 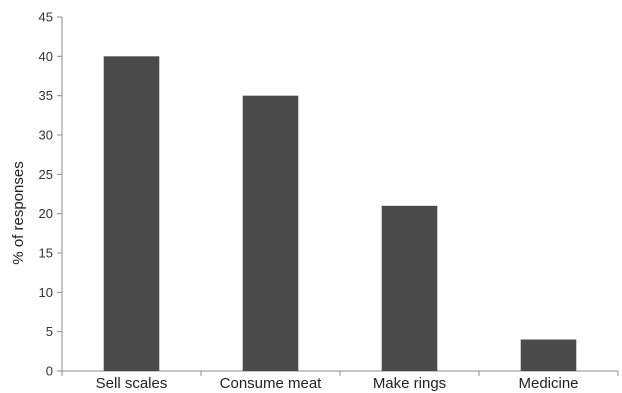 I want to click on x-category-label: Sell scales, so click(x=132, y=383).